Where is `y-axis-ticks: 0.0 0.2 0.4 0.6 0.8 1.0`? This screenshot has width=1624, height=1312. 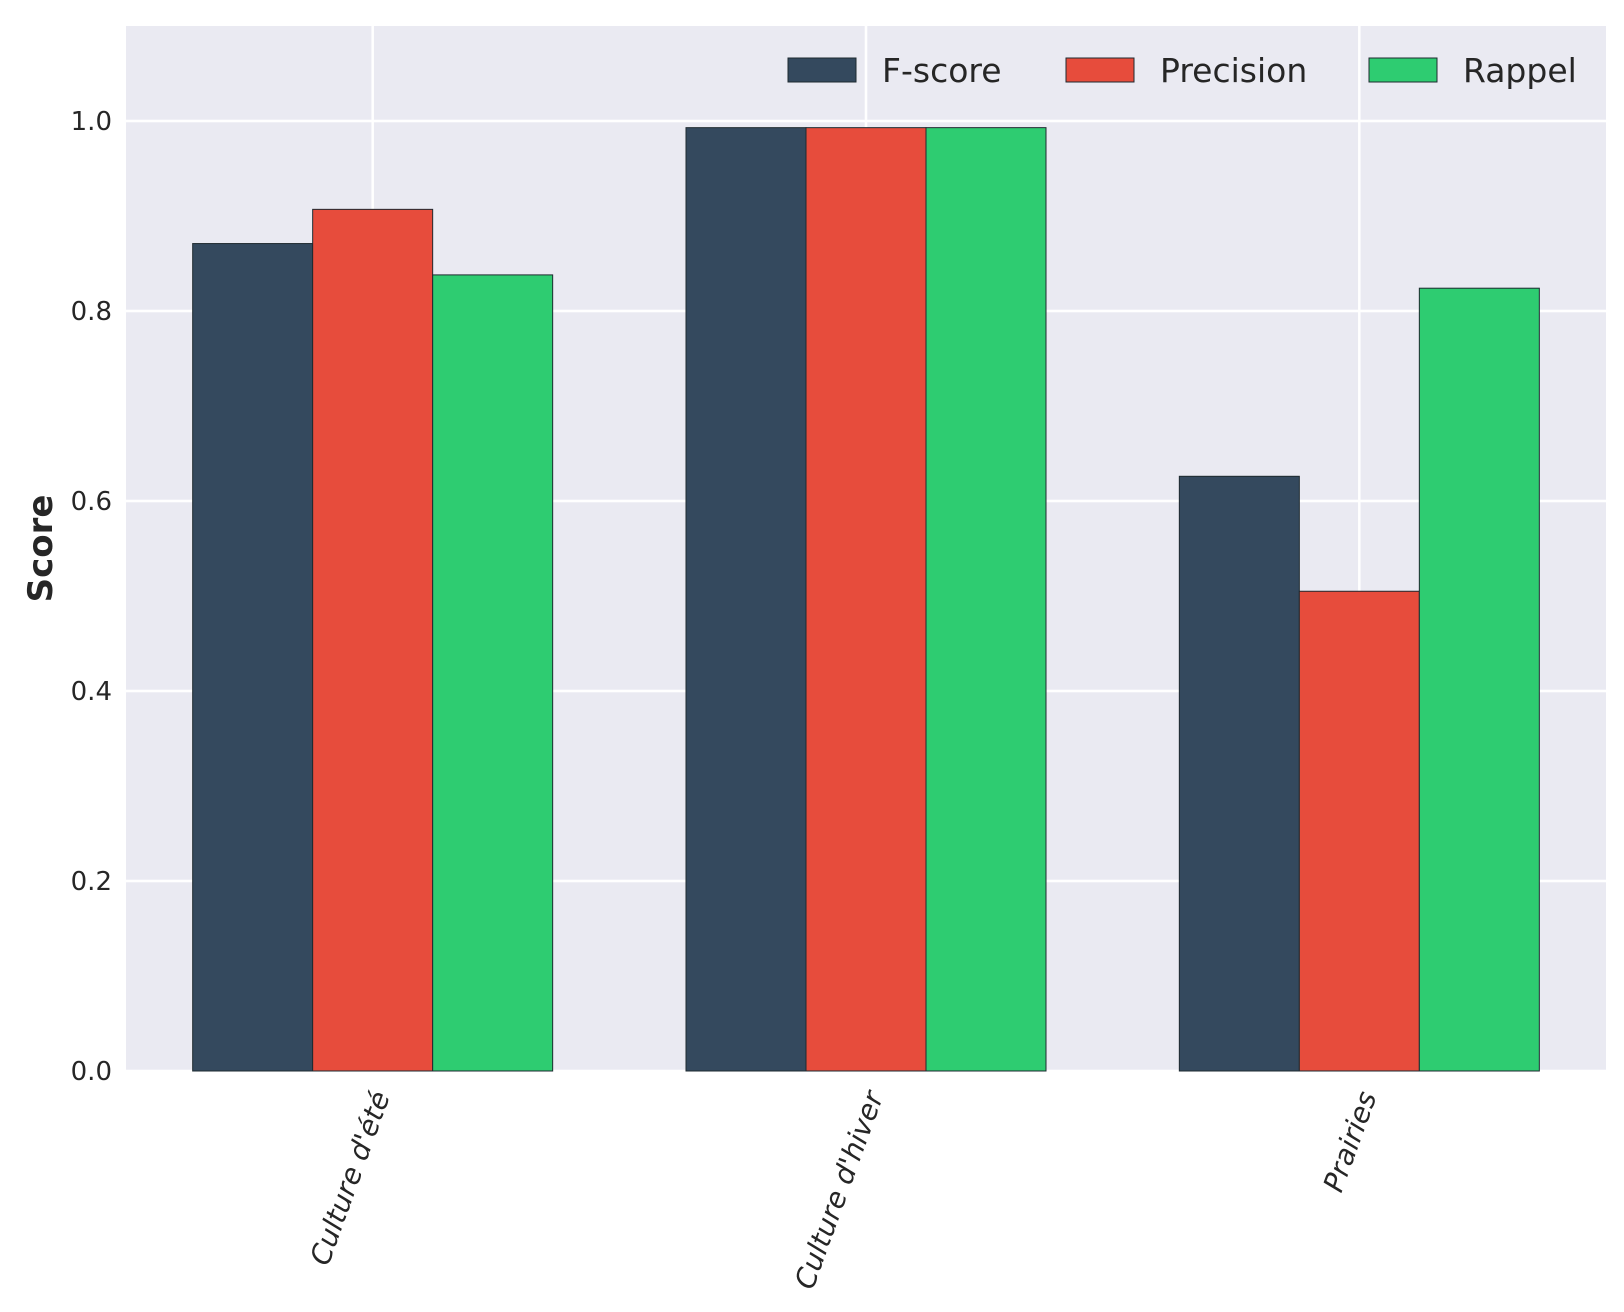 y-axis-ticks: 0.0 0.2 0.4 0.6 0.8 1.0 is located at coordinates (91, 597).